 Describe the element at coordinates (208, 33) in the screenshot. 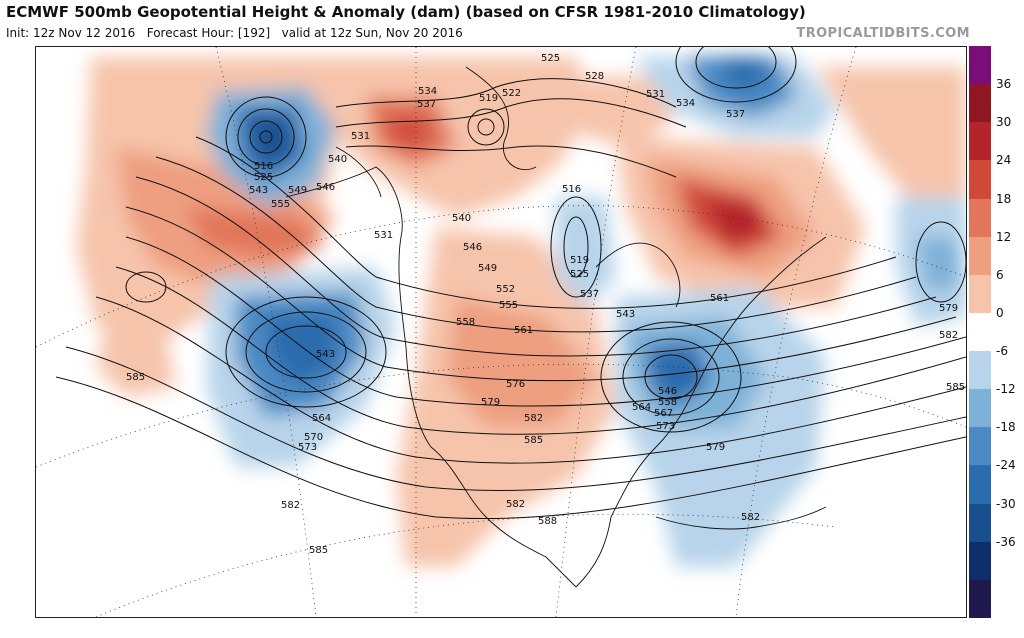

I see `forecast-hour: Forecast Hour: [192]` at that location.